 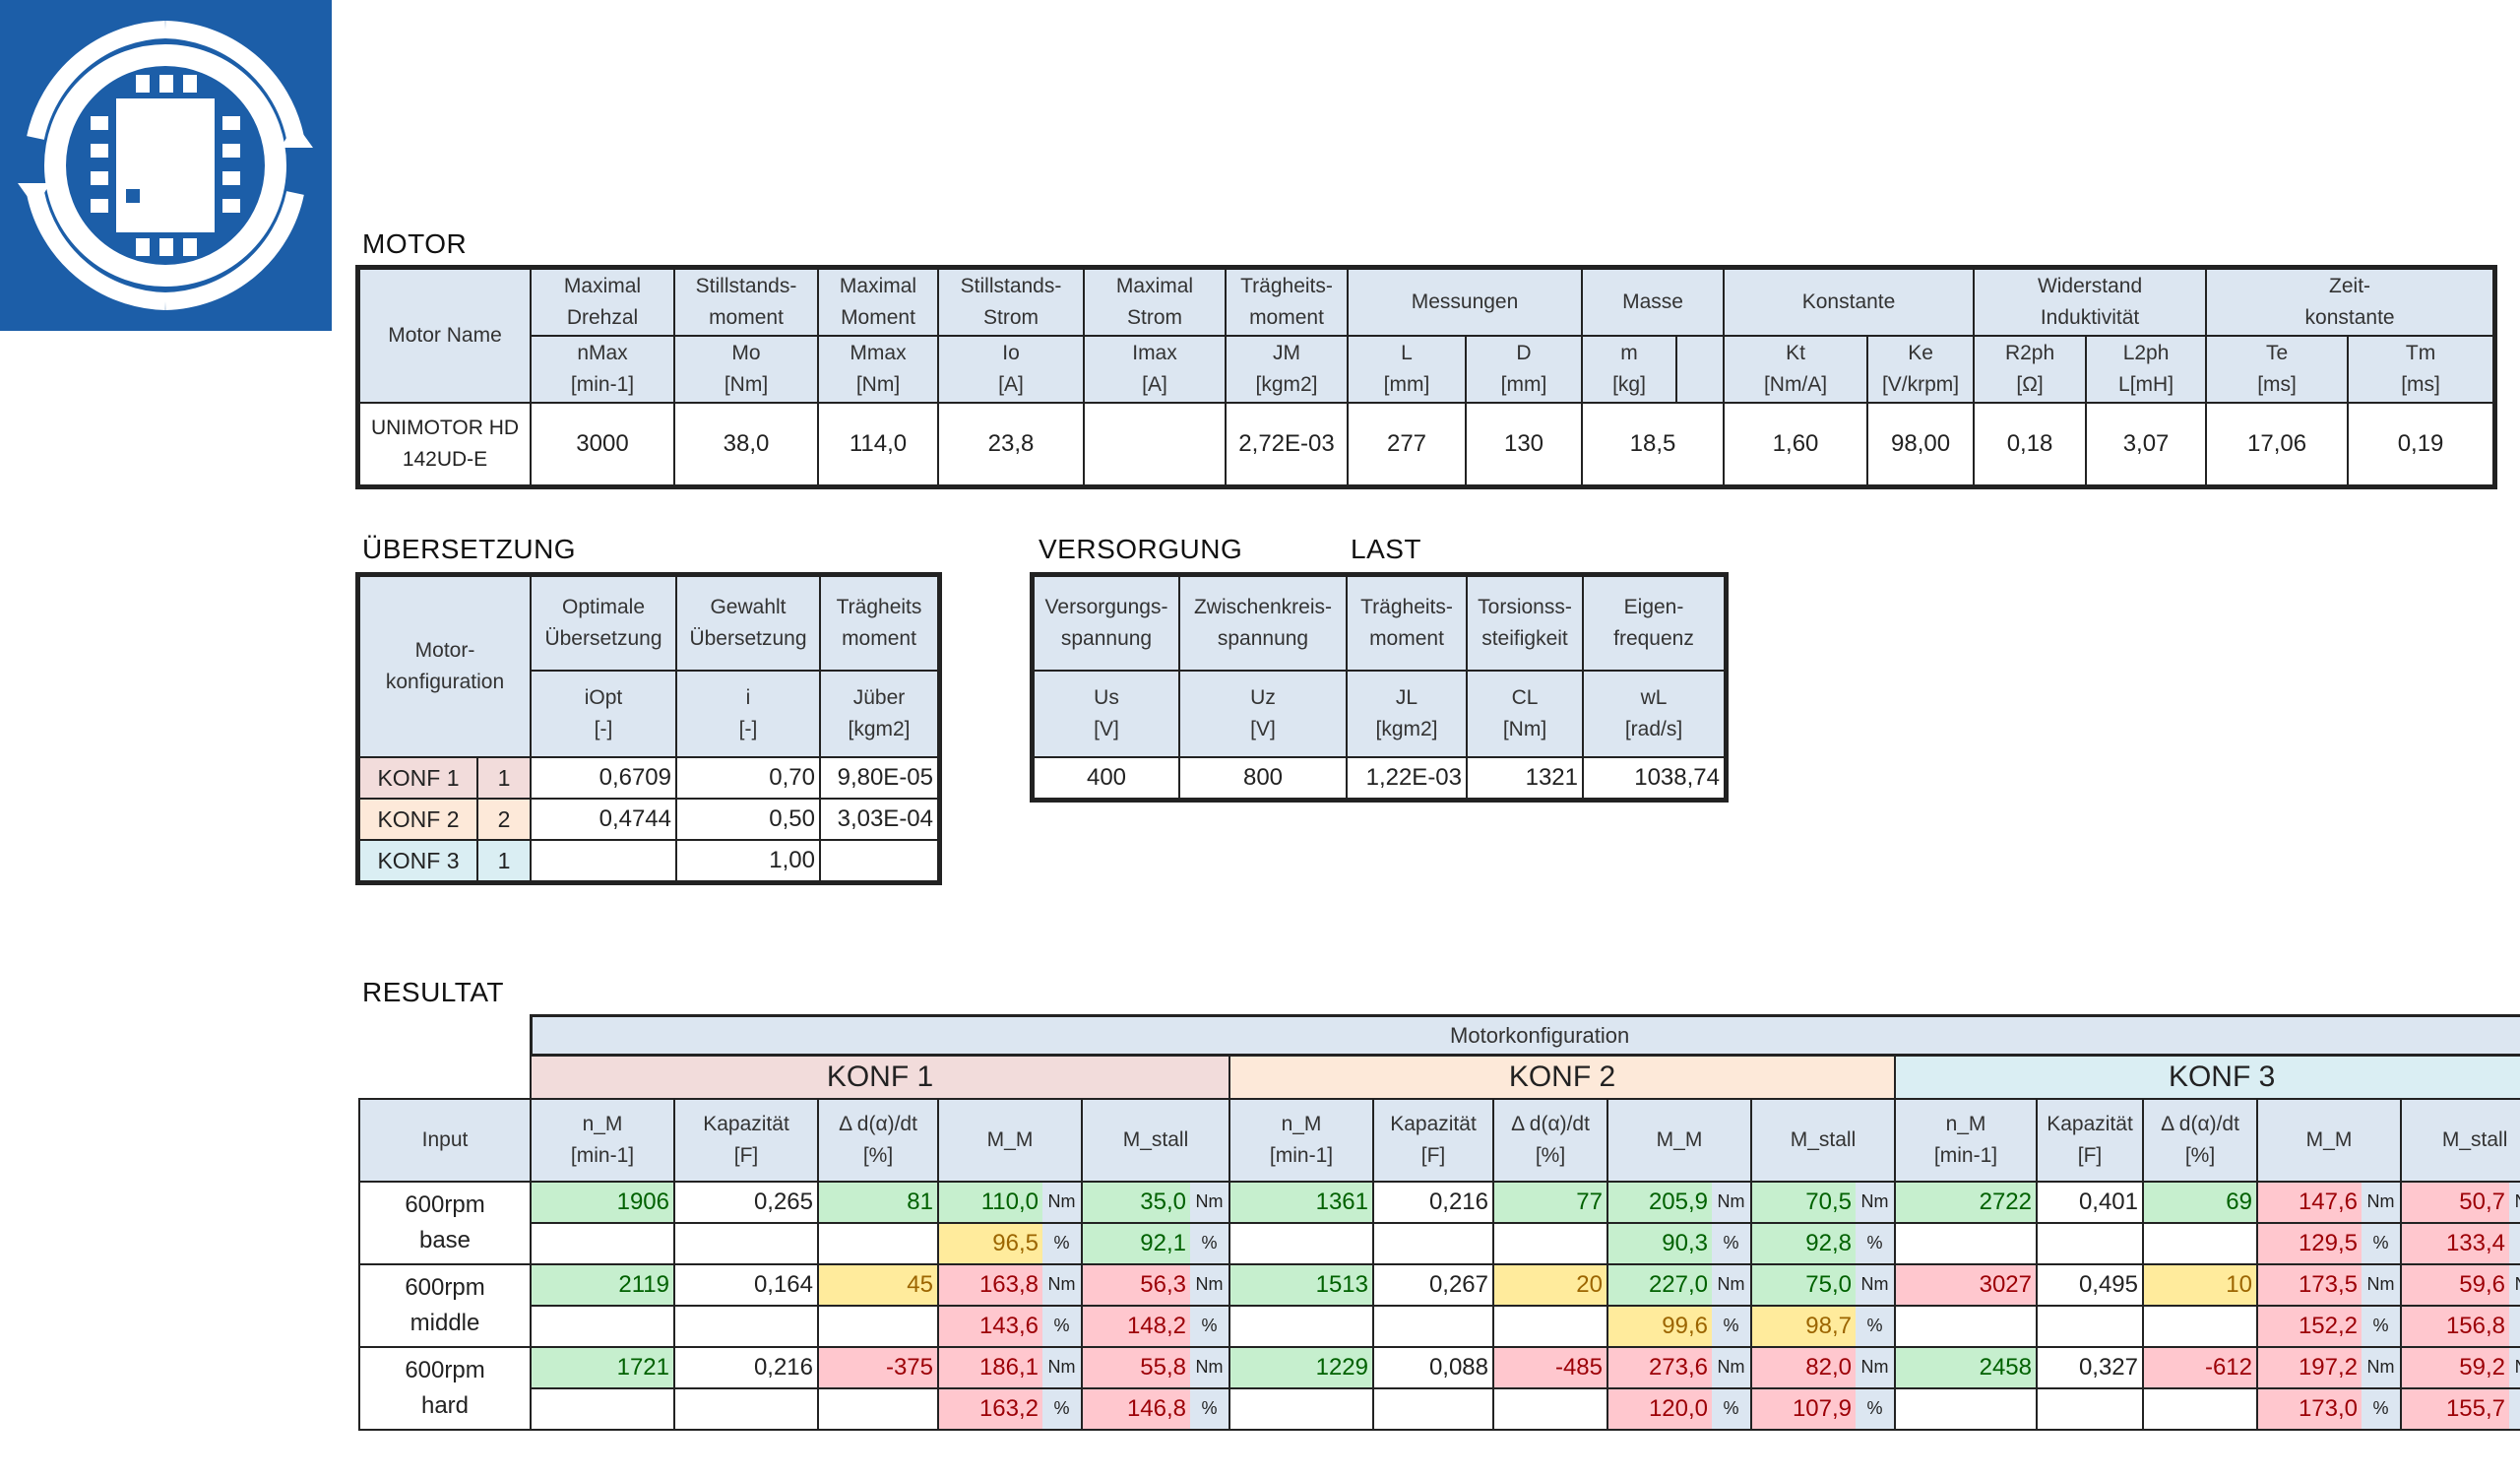 What do you see at coordinates (603, 819) in the screenshot?
I see `konf2-iopt: 0,4744` at bounding box center [603, 819].